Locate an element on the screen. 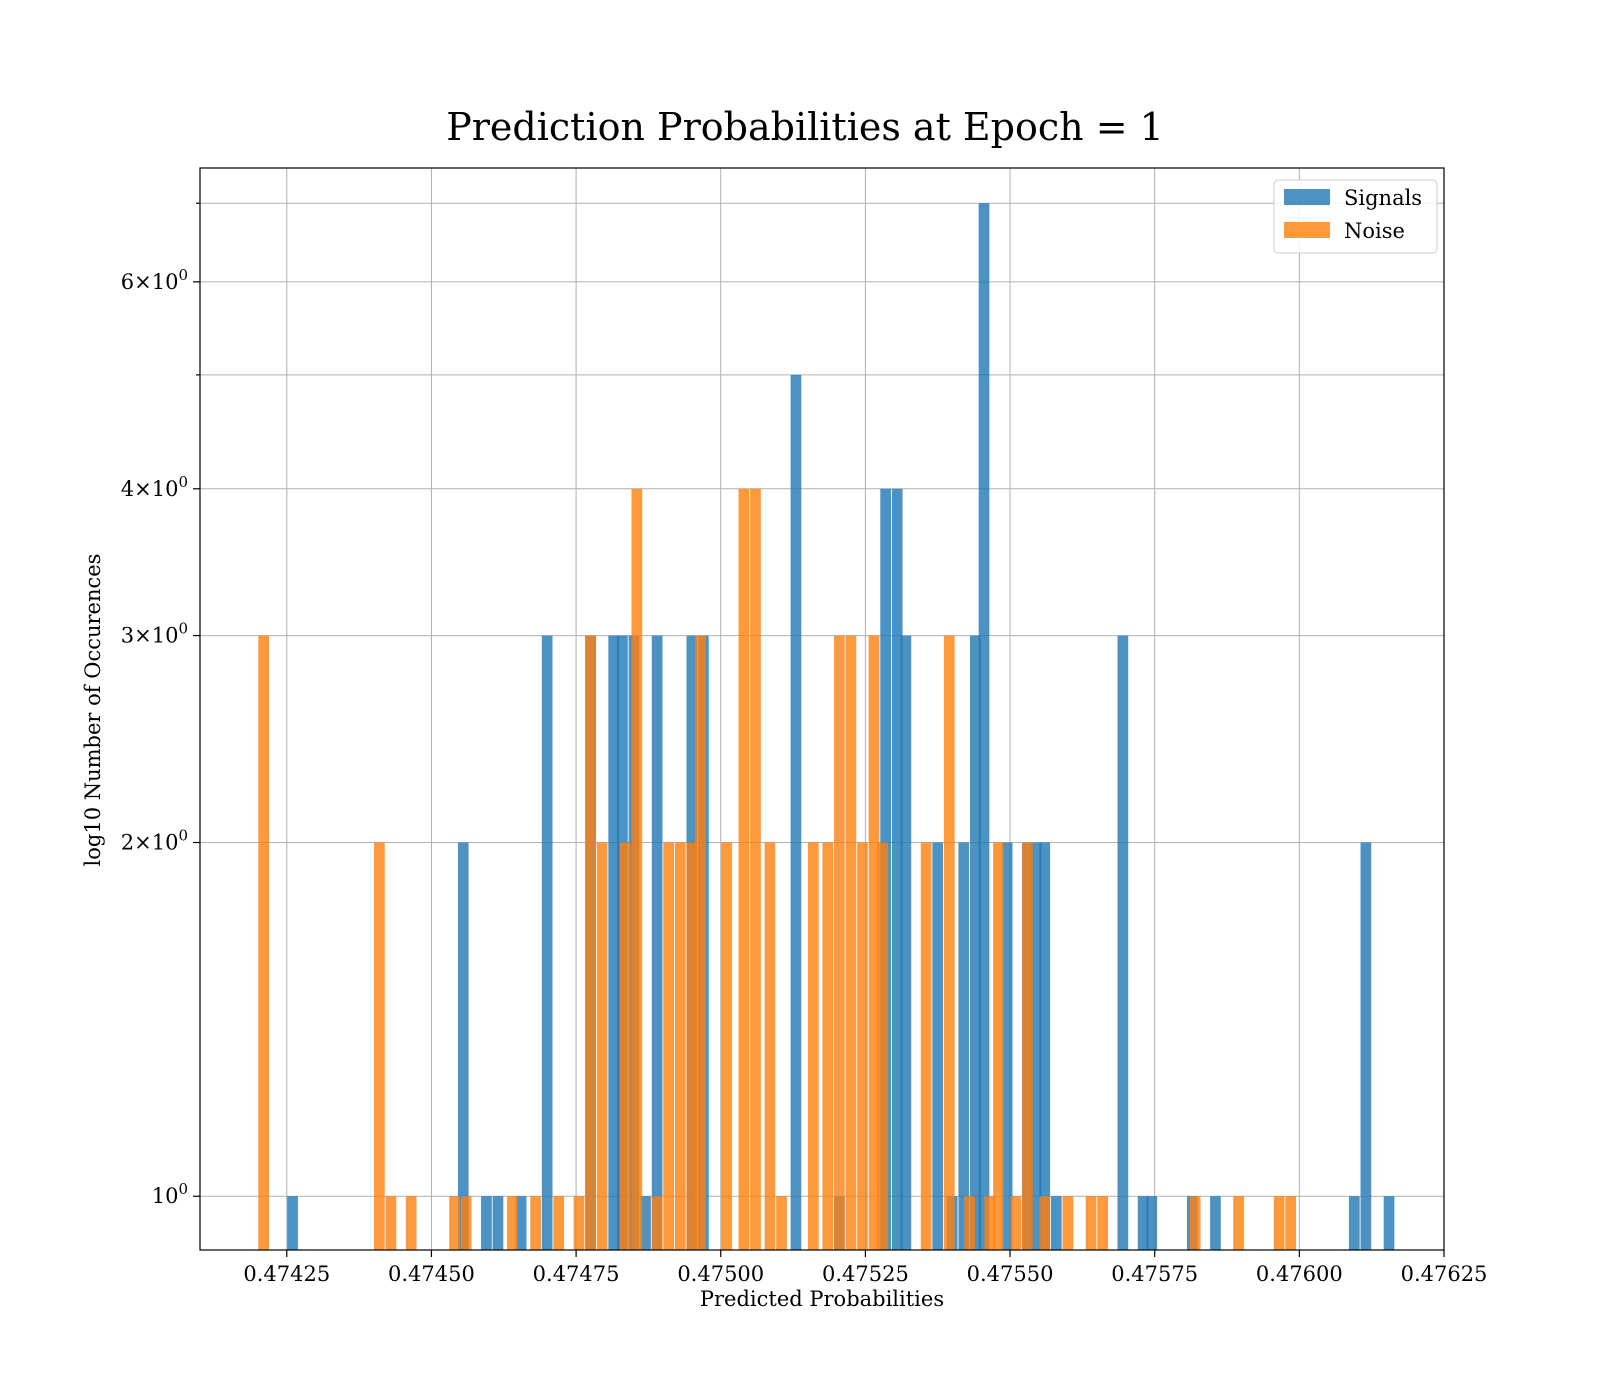  x-tick-label: 0.47625 is located at coordinates (1444, 1274).